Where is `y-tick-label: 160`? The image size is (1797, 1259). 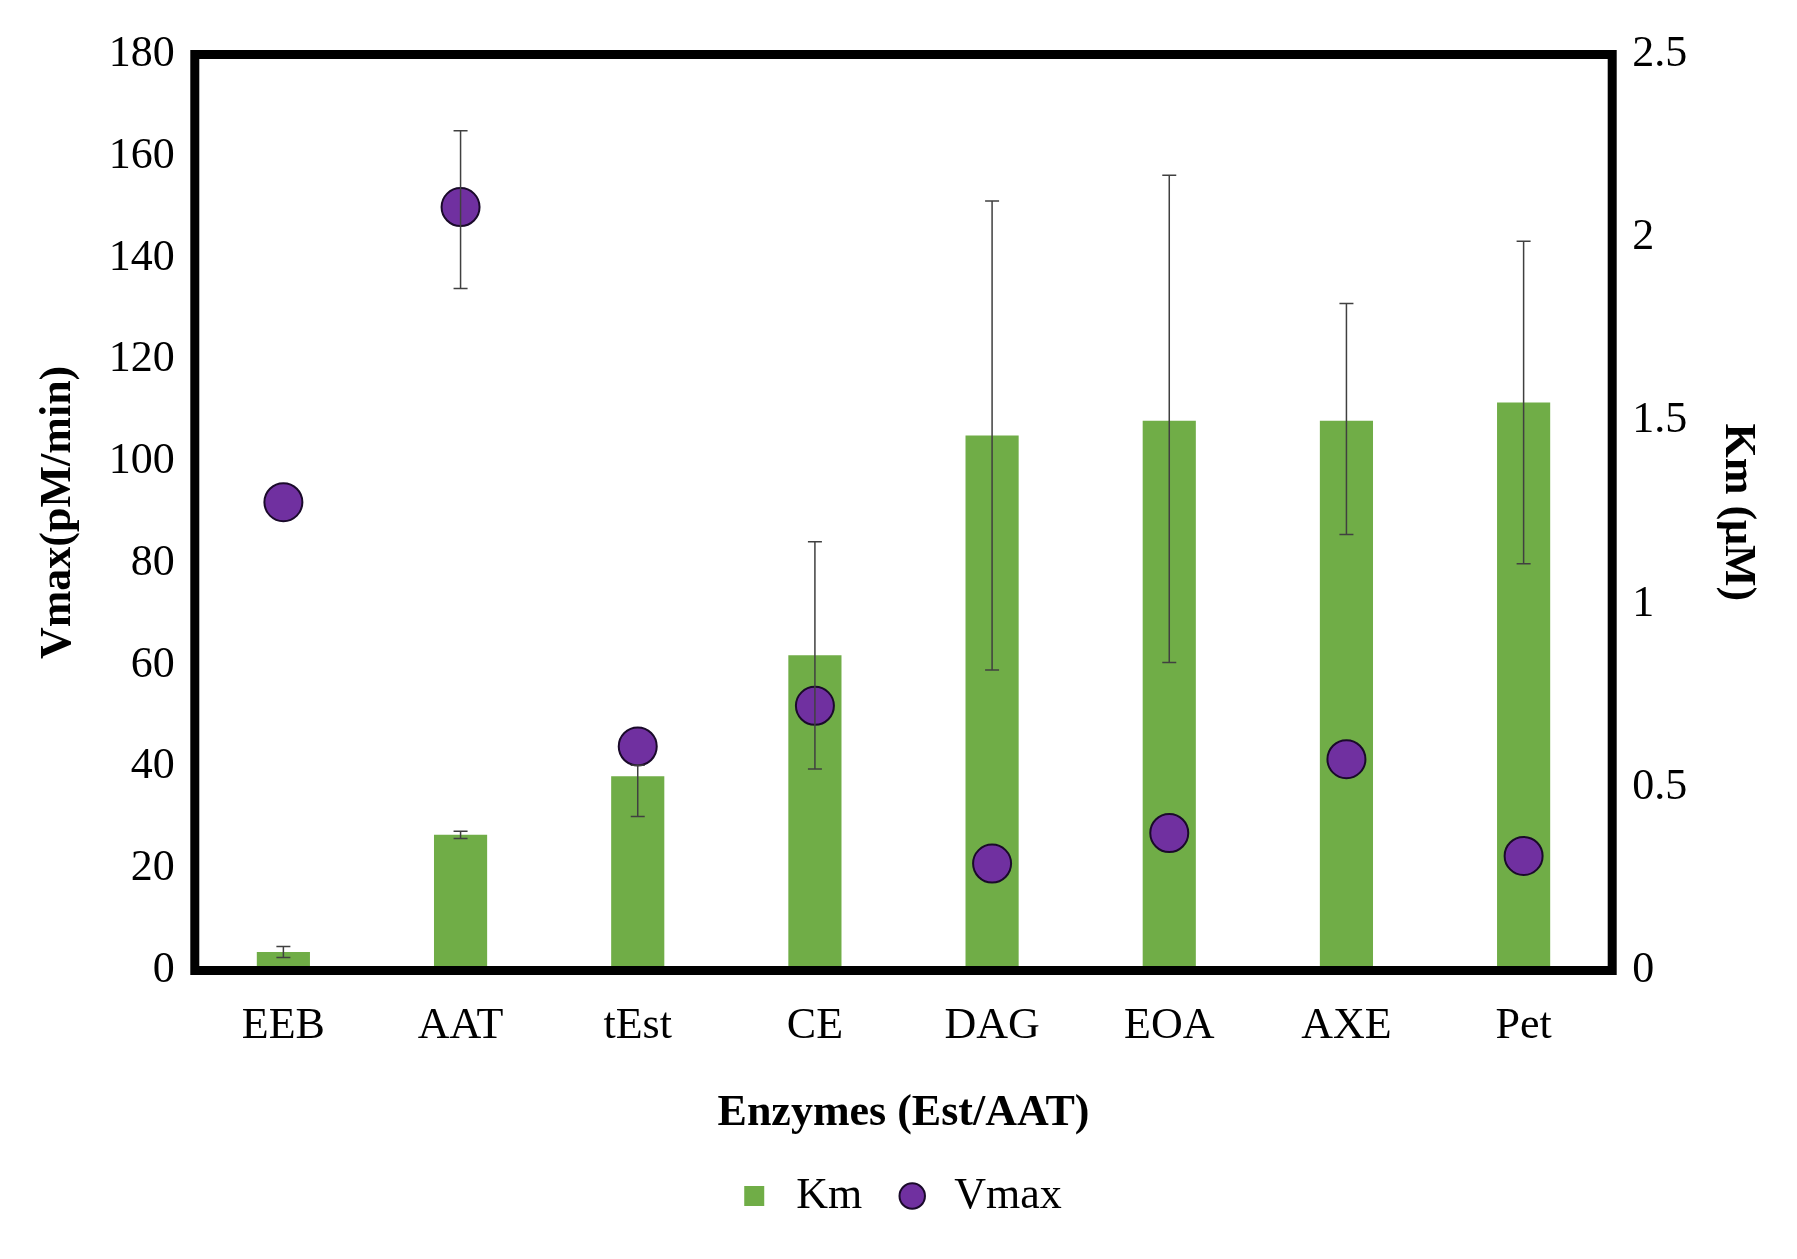
y-tick-label: 160 is located at coordinates (141, 153).